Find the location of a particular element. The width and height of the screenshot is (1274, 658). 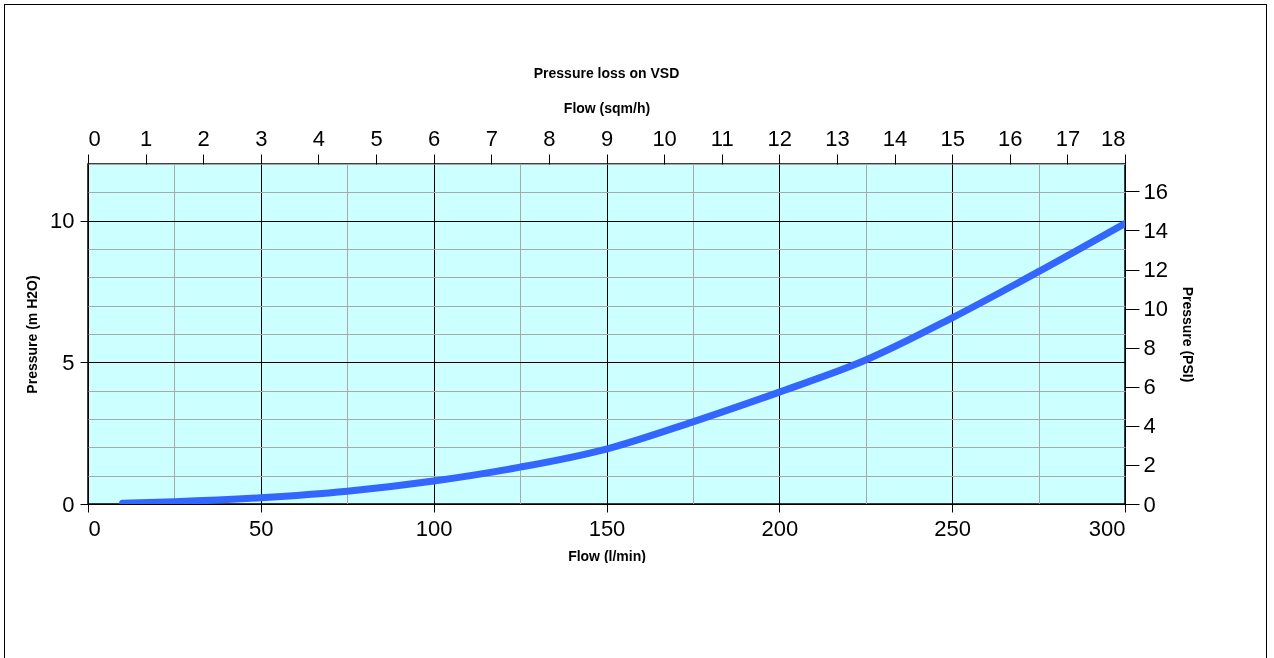

y-tick-label: 0 is located at coordinates (68, 504).